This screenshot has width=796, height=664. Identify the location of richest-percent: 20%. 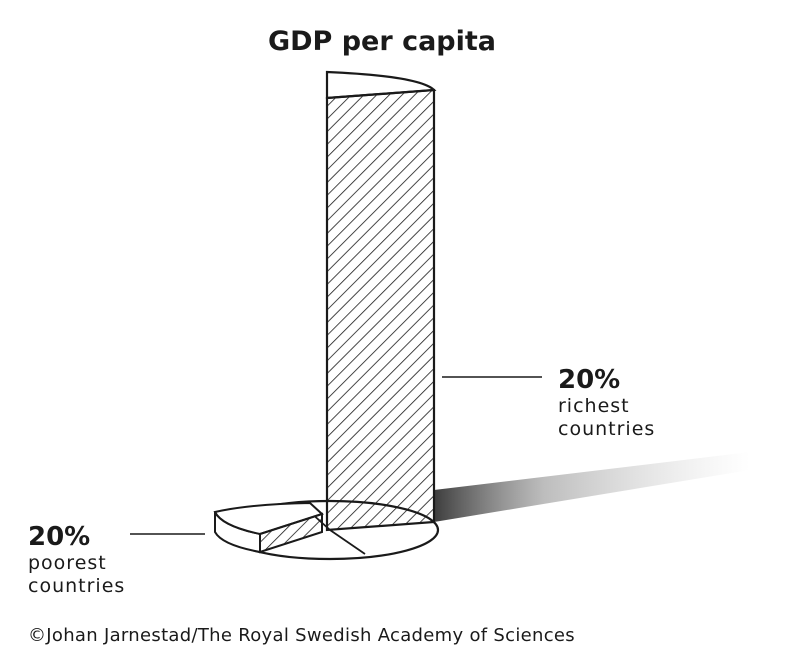
(589, 380).